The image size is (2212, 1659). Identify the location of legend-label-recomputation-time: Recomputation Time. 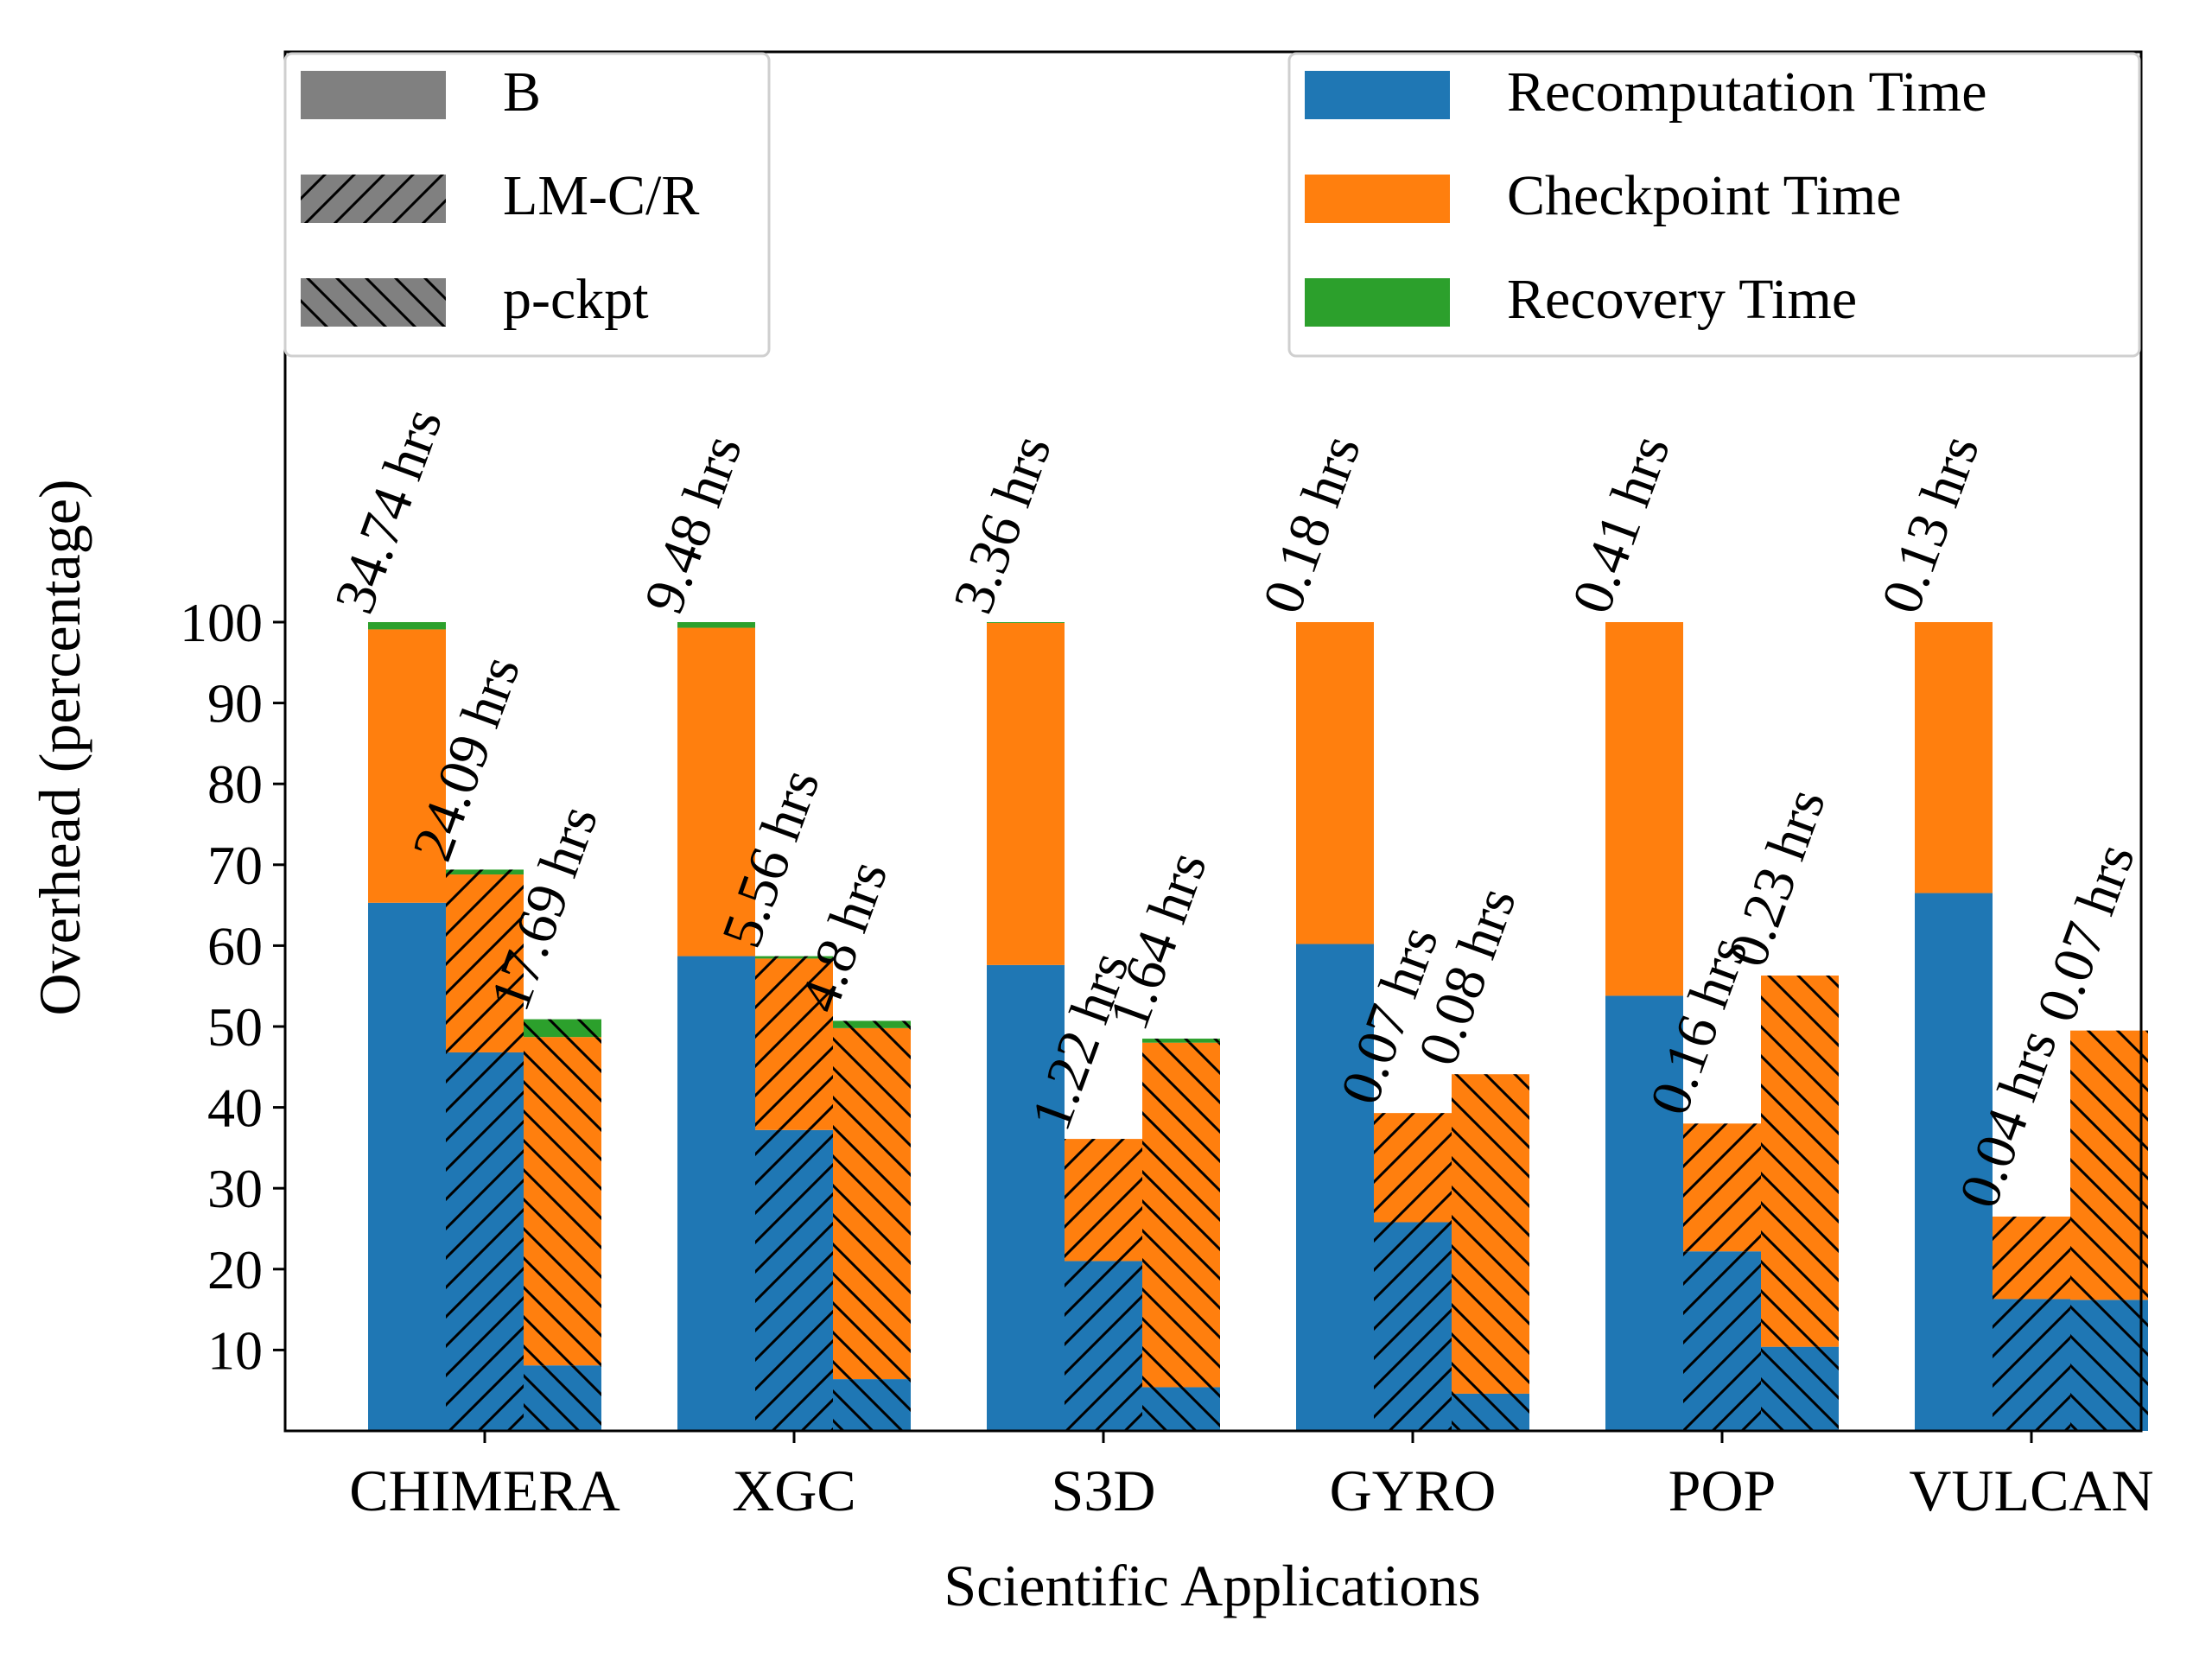
(1747, 92).